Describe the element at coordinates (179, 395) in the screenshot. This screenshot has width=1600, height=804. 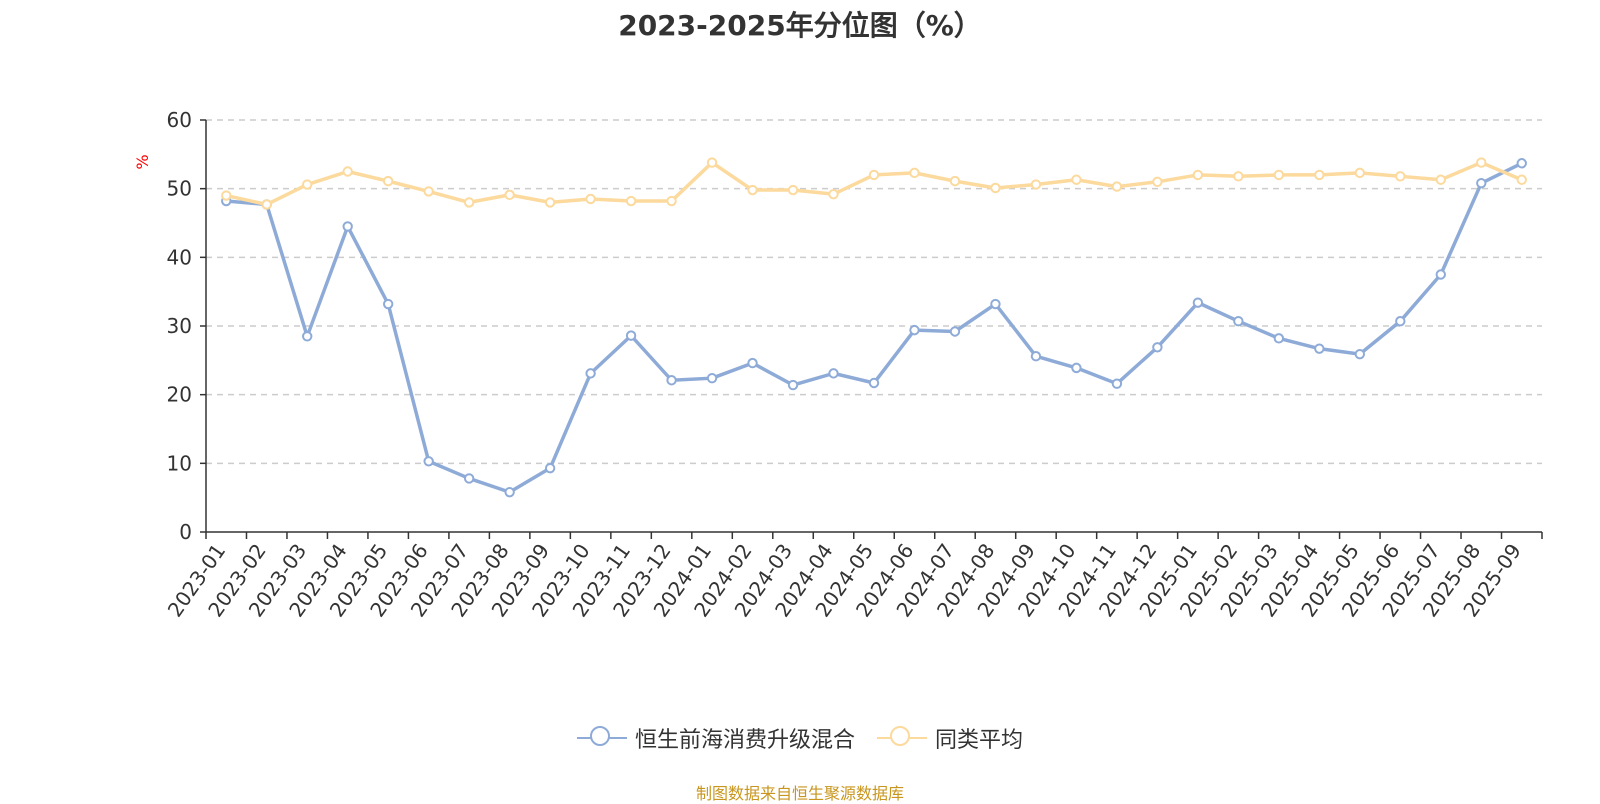
I see `y-tick-label: 20` at that location.